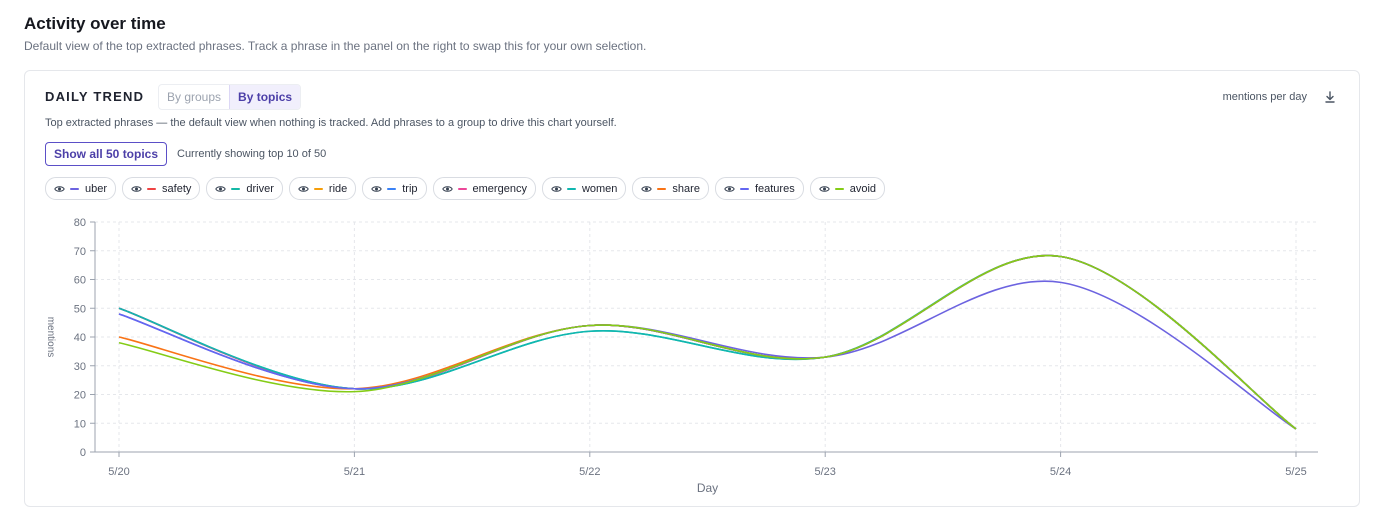 Image resolution: width=1393 pixels, height=532 pixels. Describe the element at coordinates (707, 488) in the screenshot. I see `x-axis-title: Day` at that location.